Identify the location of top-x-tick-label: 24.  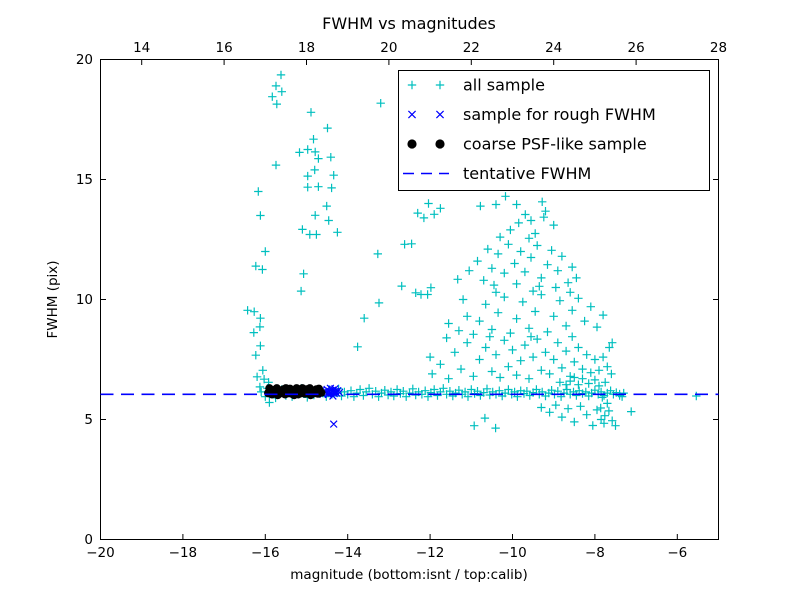
(553, 48).